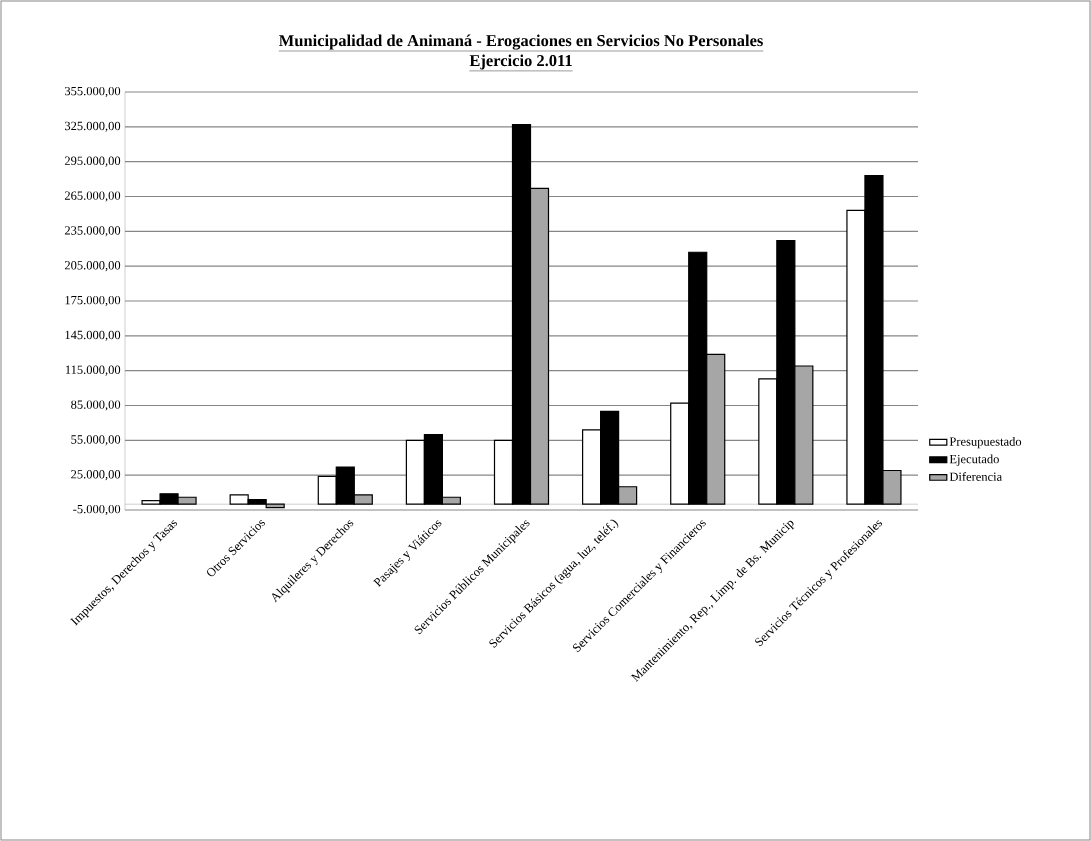  I want to click on y-tick-label: 55.000,00, so click(96, 440).